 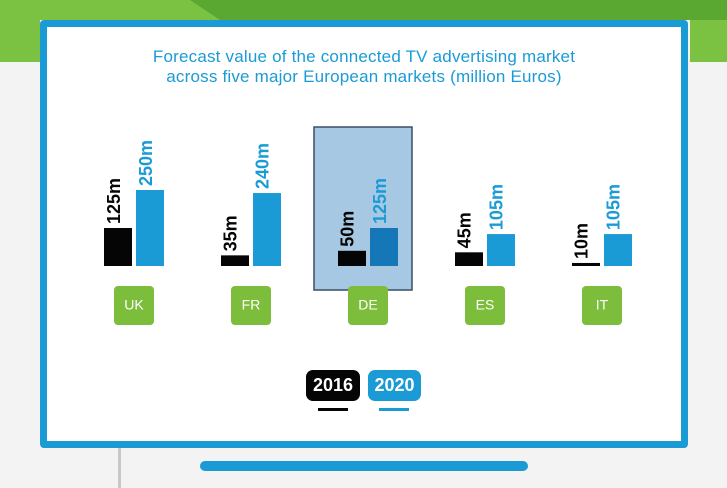 I want to click on category-label-de: DE, so click(x=367, y=305).